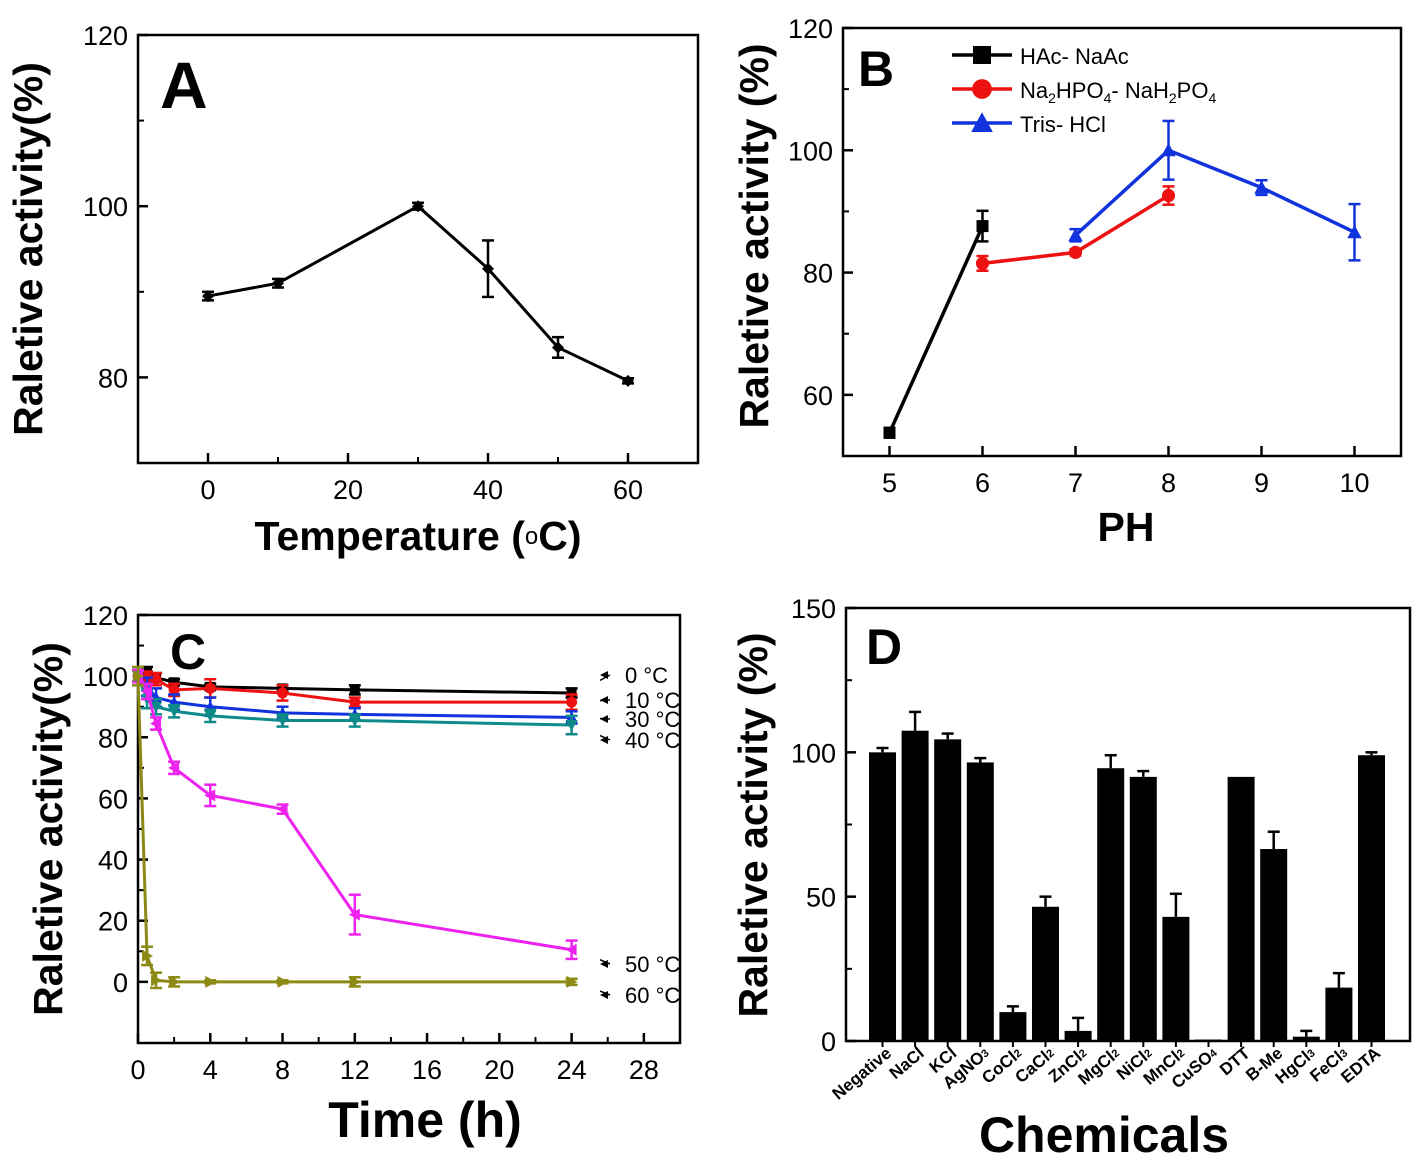 The image size is (1418, 1158). I want to click on x-tick-label: 20, so click(348, 490).